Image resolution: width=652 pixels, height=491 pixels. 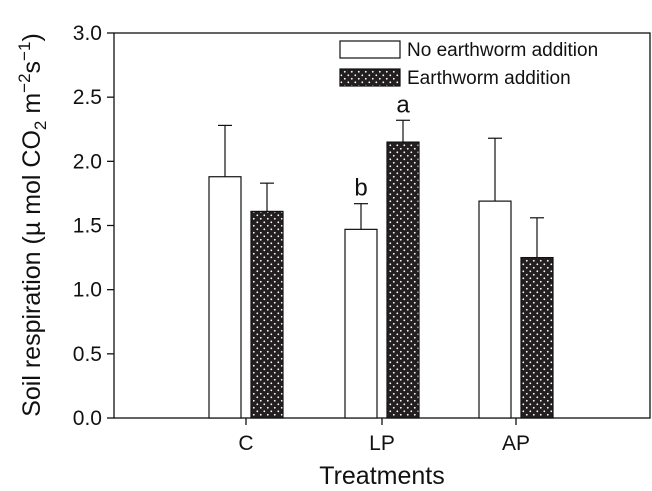 I want to click on y-axis-title-part: −2, so click(x=24, y=82).